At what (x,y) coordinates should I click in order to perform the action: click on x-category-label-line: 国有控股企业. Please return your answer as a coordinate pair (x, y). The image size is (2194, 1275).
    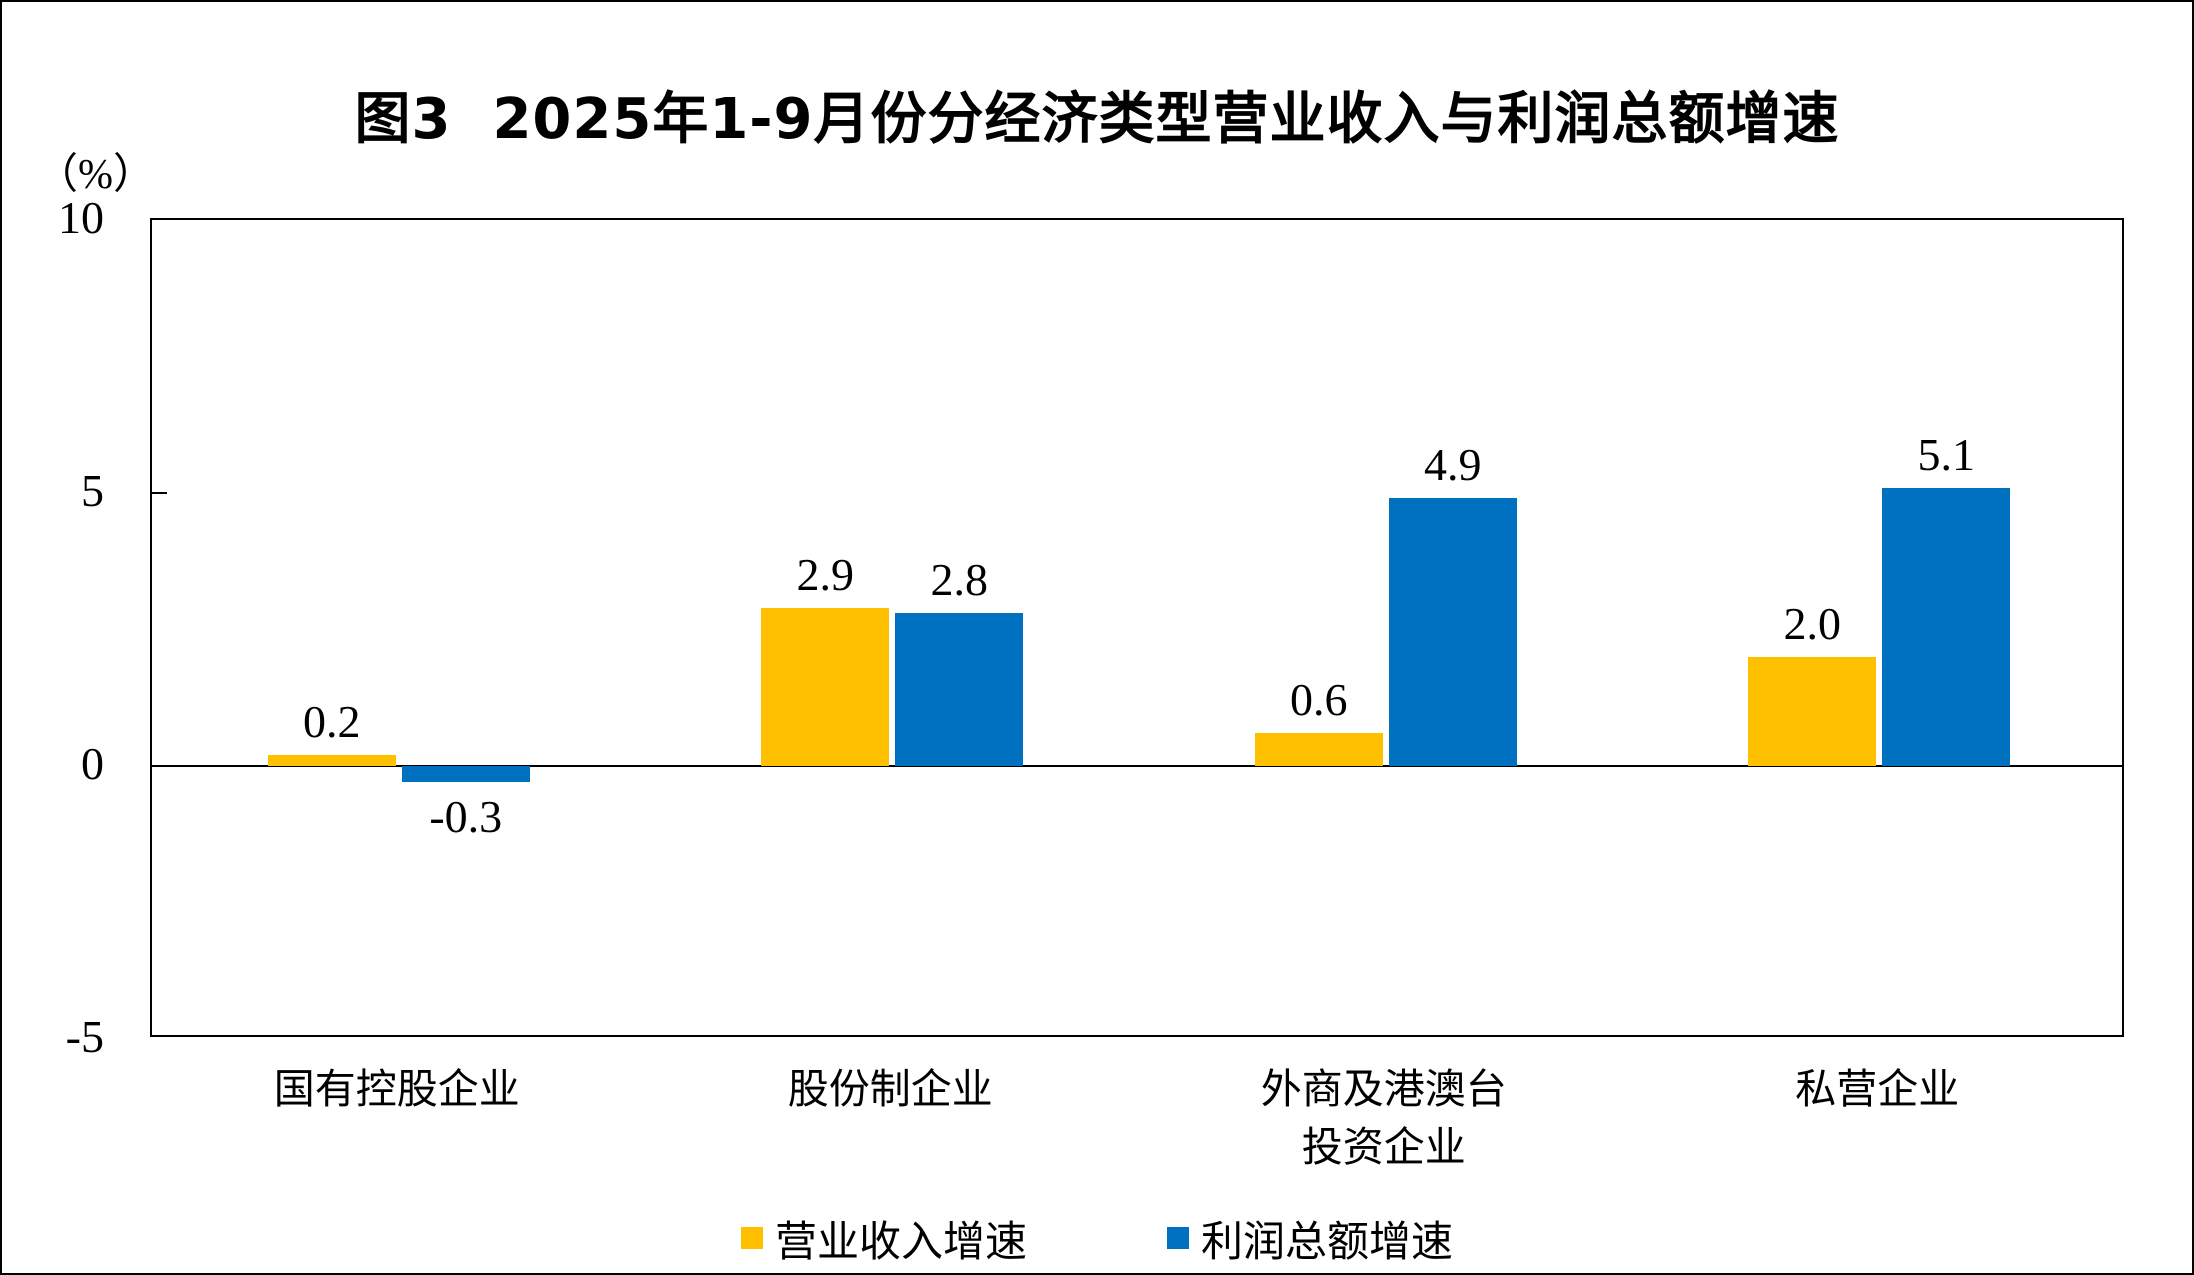
    Looking at the image, I should click on (396, 1089).